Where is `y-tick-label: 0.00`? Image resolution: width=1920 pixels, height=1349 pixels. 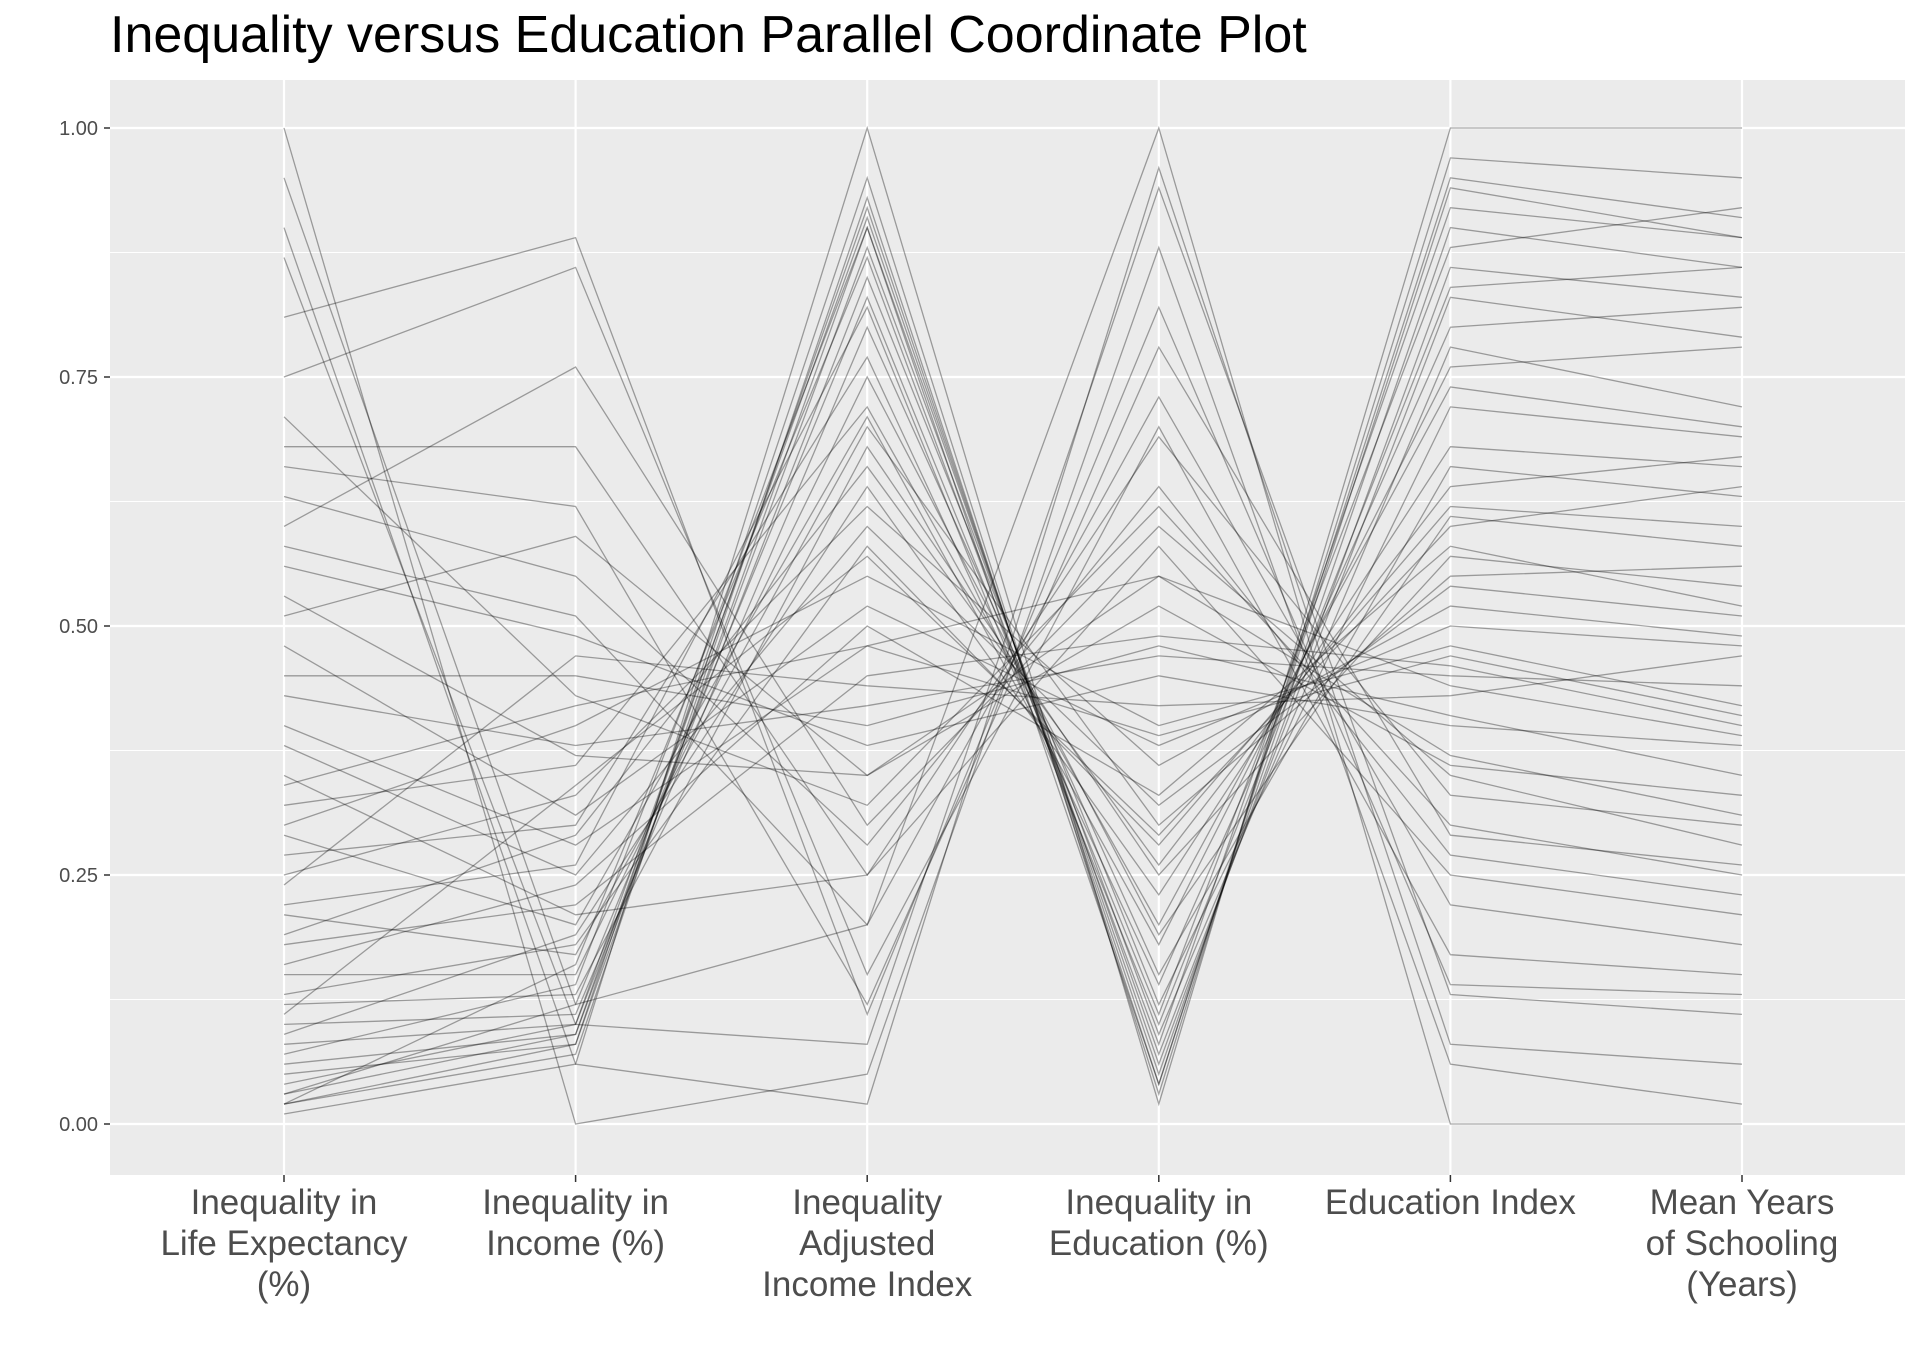
y-tick-label: 0.00 is located at coordinates (78, 1125).